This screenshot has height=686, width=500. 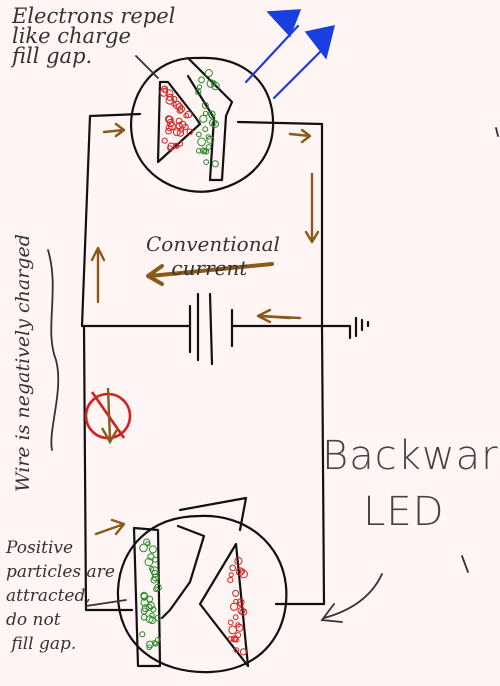 I want to click on current-arrow-conventional, so click(x=210, y=274).